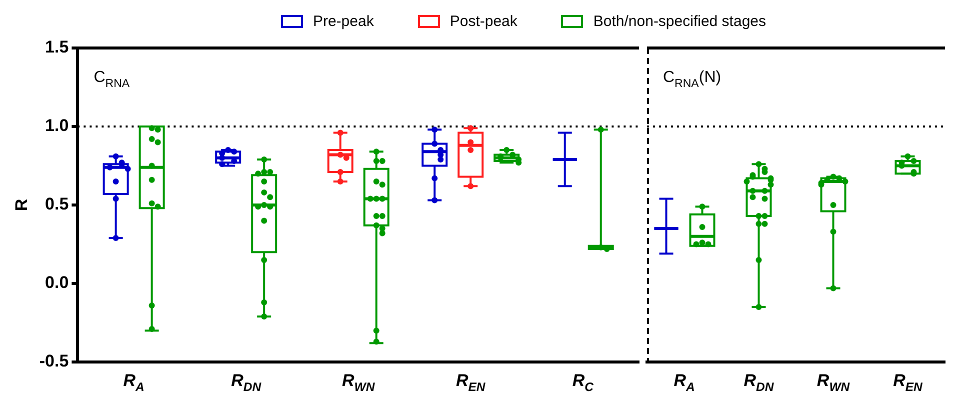  I want to click on y-tick-label: -0.5, so click(54, 361).